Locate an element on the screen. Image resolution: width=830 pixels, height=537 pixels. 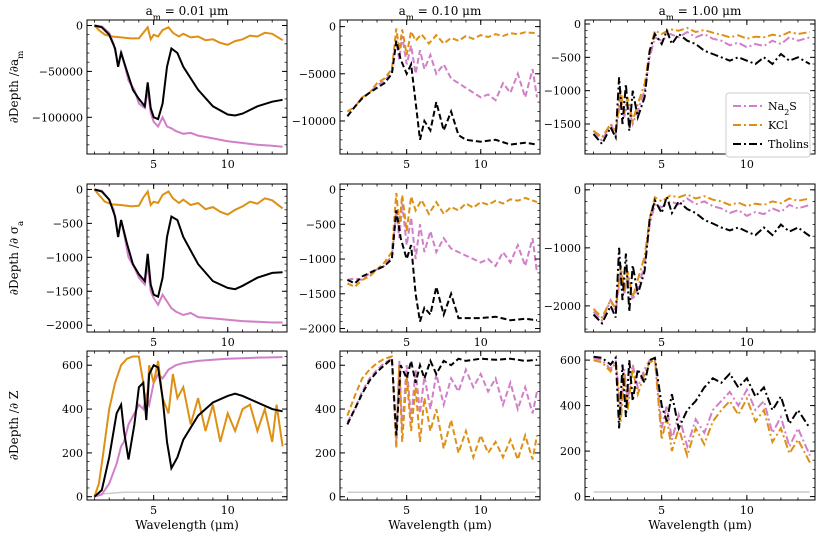
legend-label-kcl: KCl is located at coordinates (778, 125).